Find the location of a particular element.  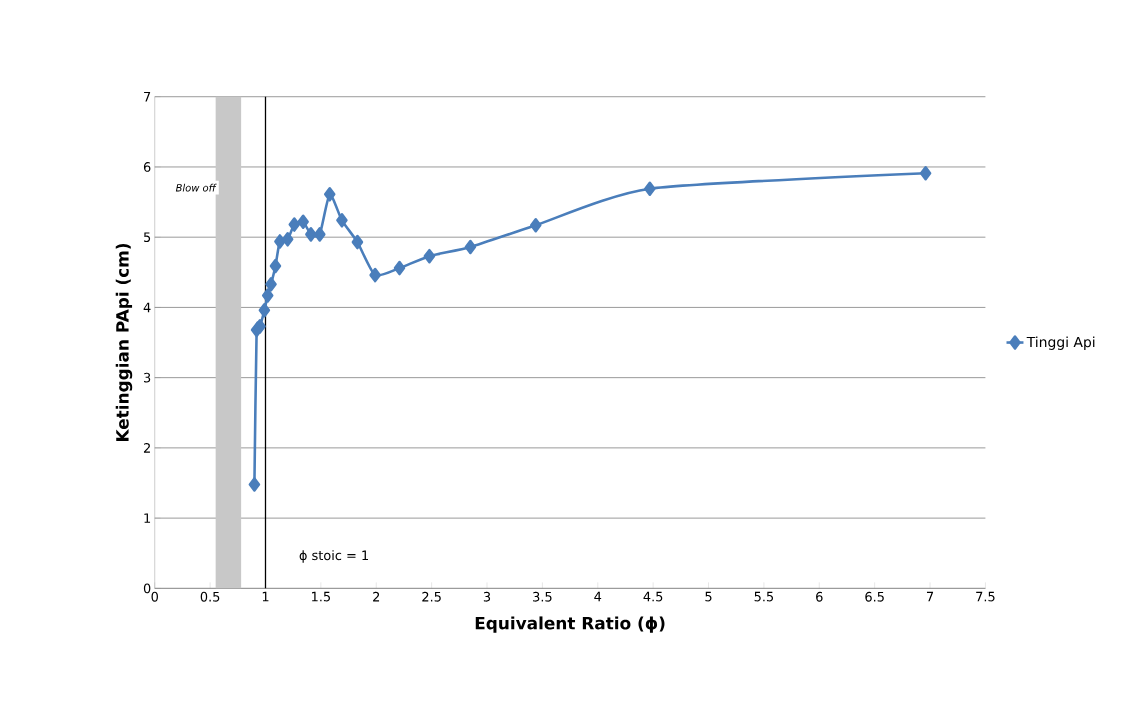

y-tick-label: 3 is located at coordinates (147, 377).